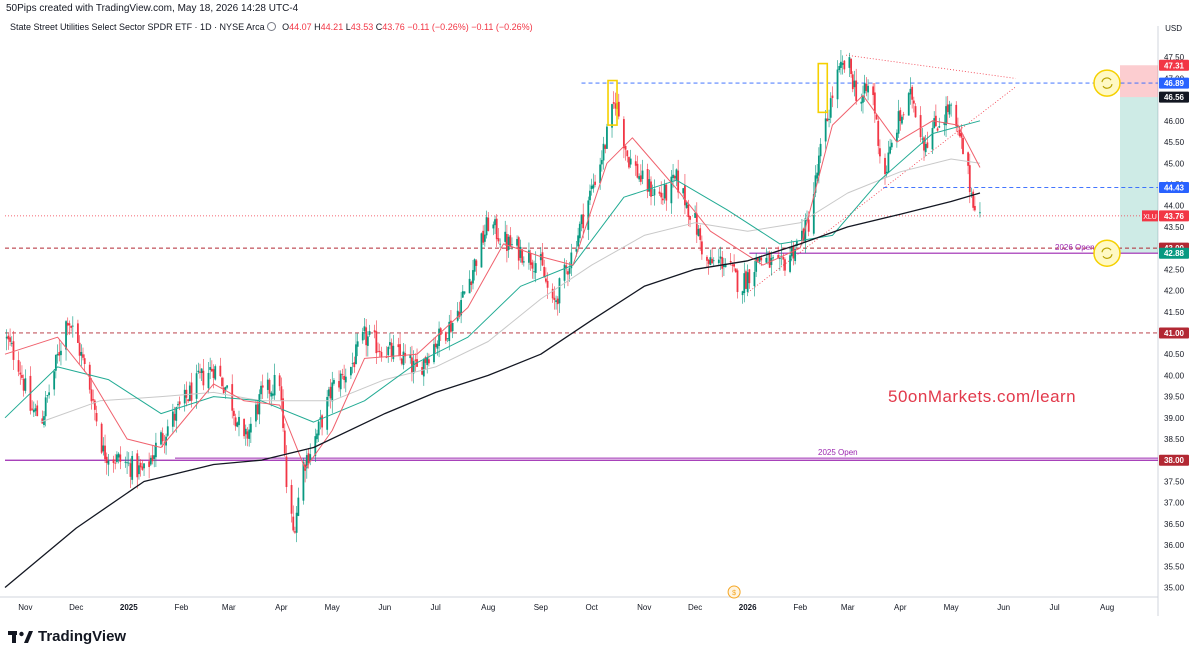  Describe the element at coordinates (1174, 121) in the screenshot. I see `y-tick-label: 46.00` at that location.